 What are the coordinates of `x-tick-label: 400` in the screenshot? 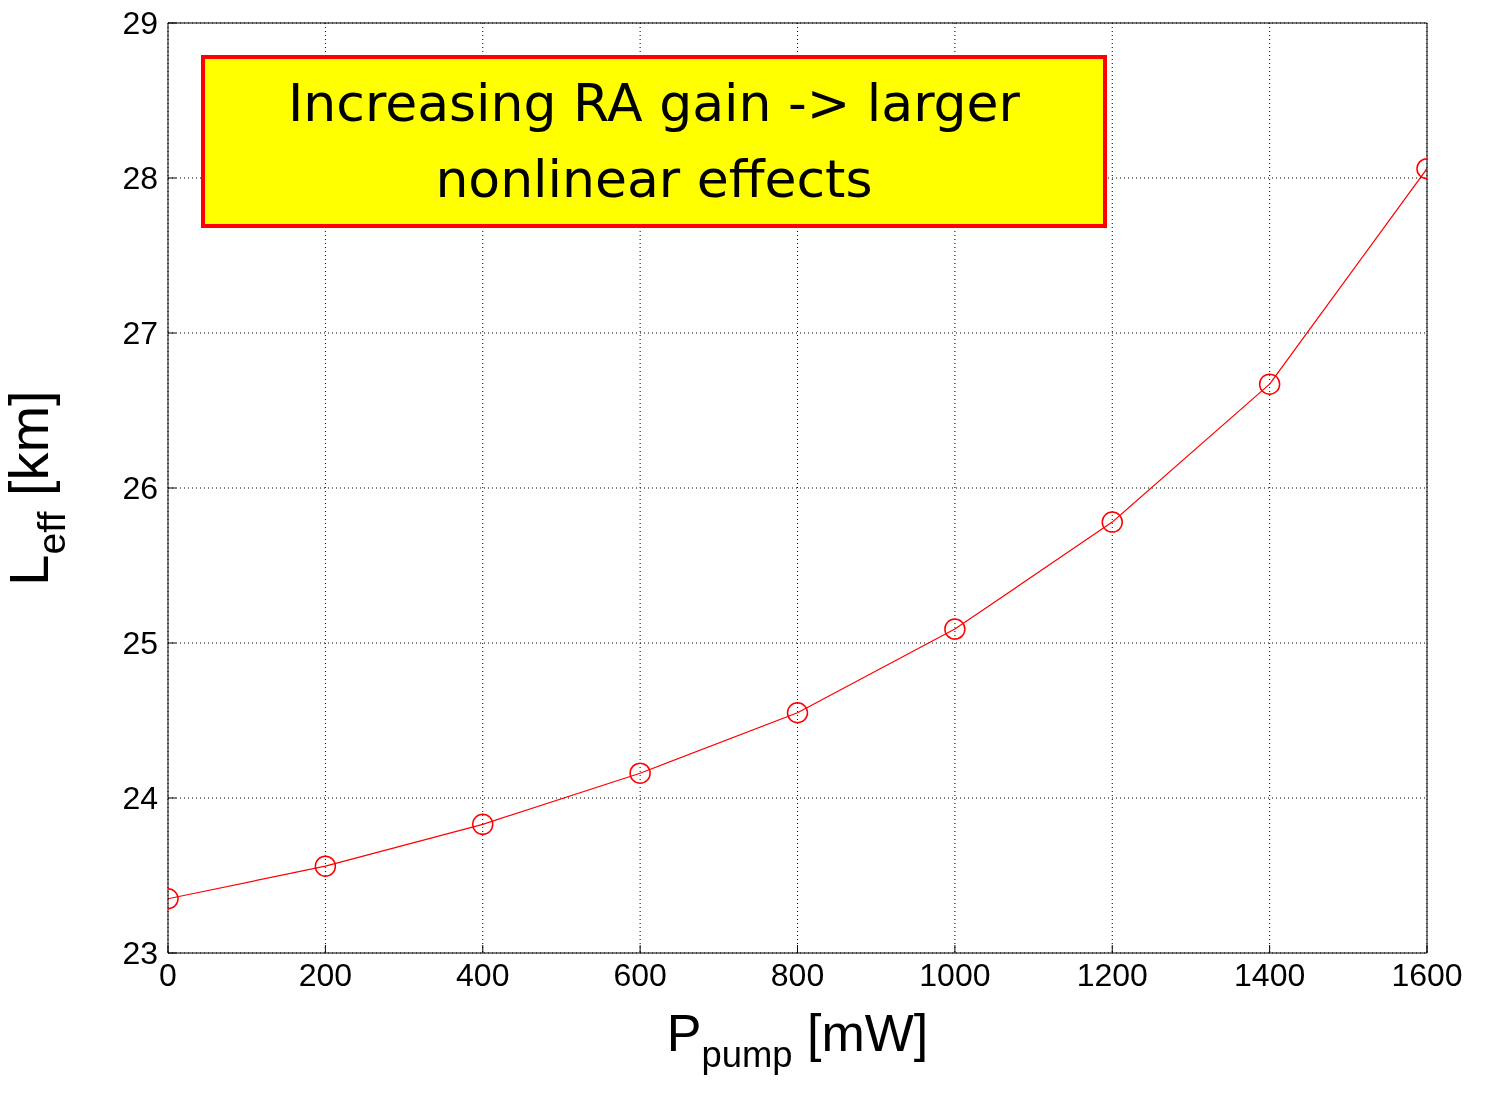 It's located at (483, 974).